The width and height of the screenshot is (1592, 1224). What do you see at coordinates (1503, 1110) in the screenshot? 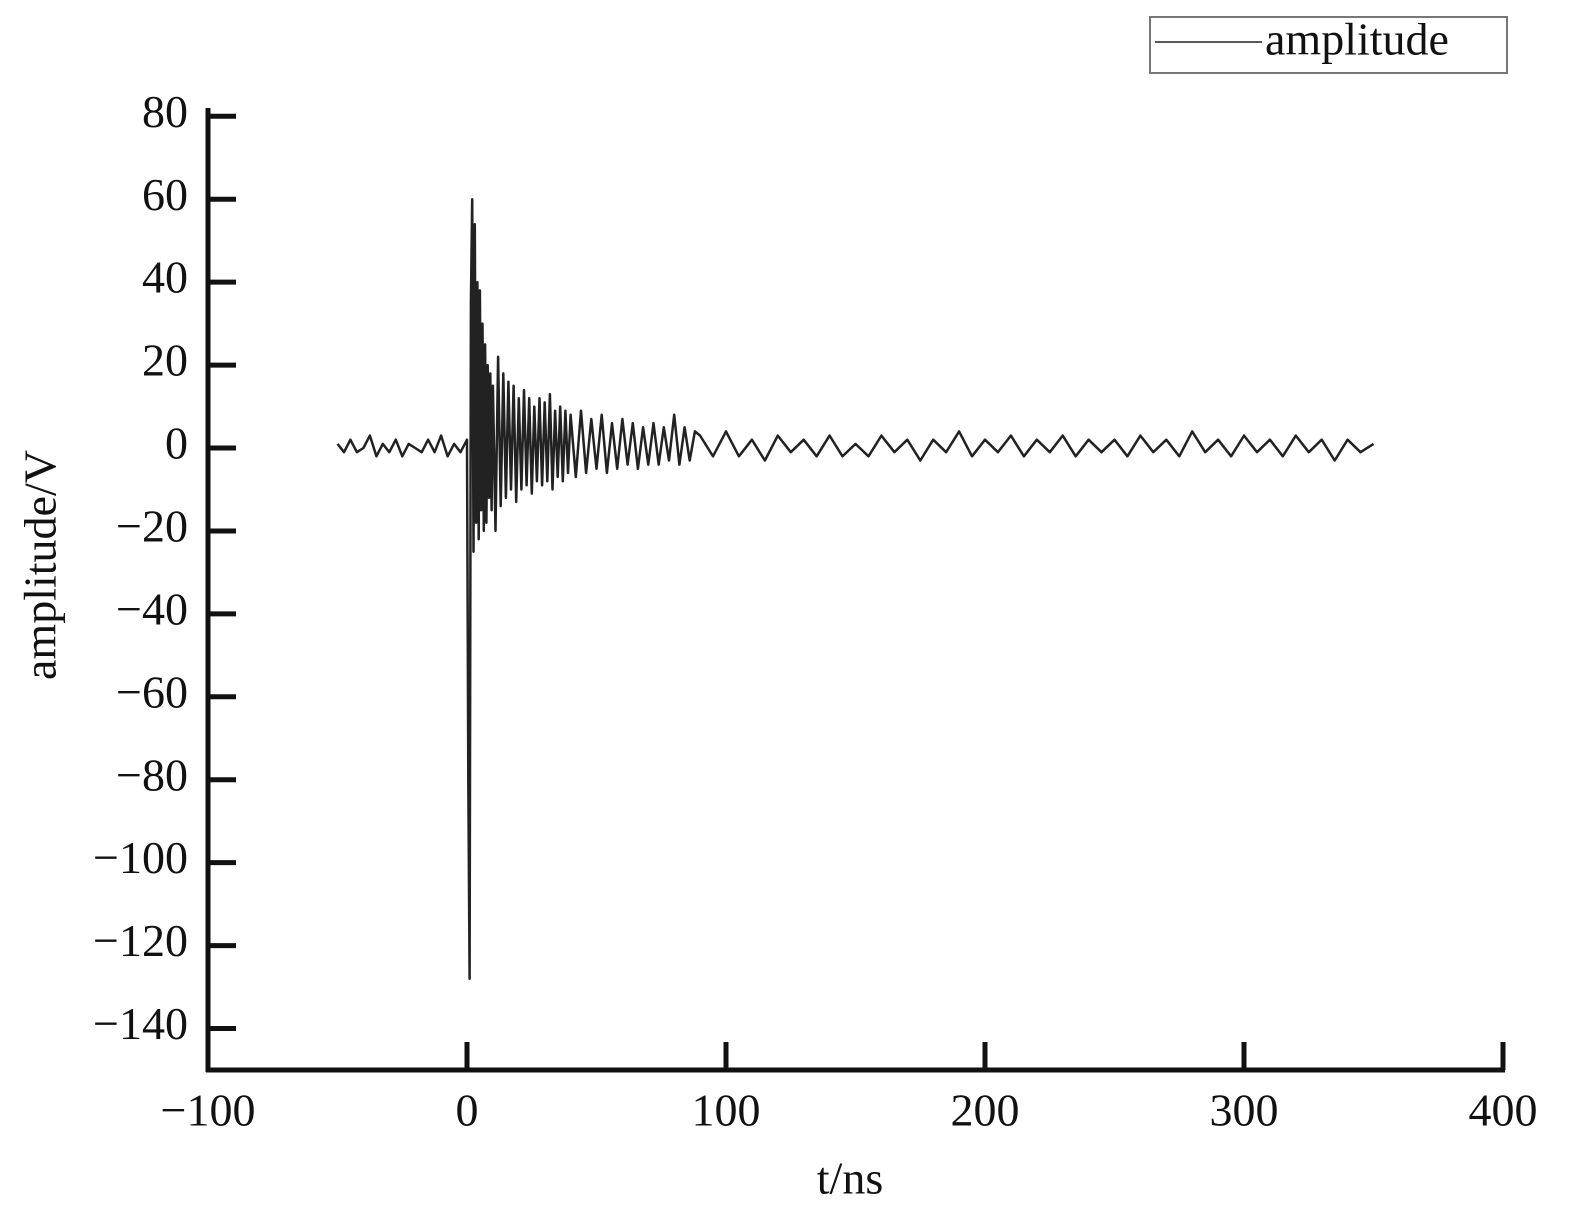
I see `x-tick-label: 400` at bounding box center [1503, 1110].